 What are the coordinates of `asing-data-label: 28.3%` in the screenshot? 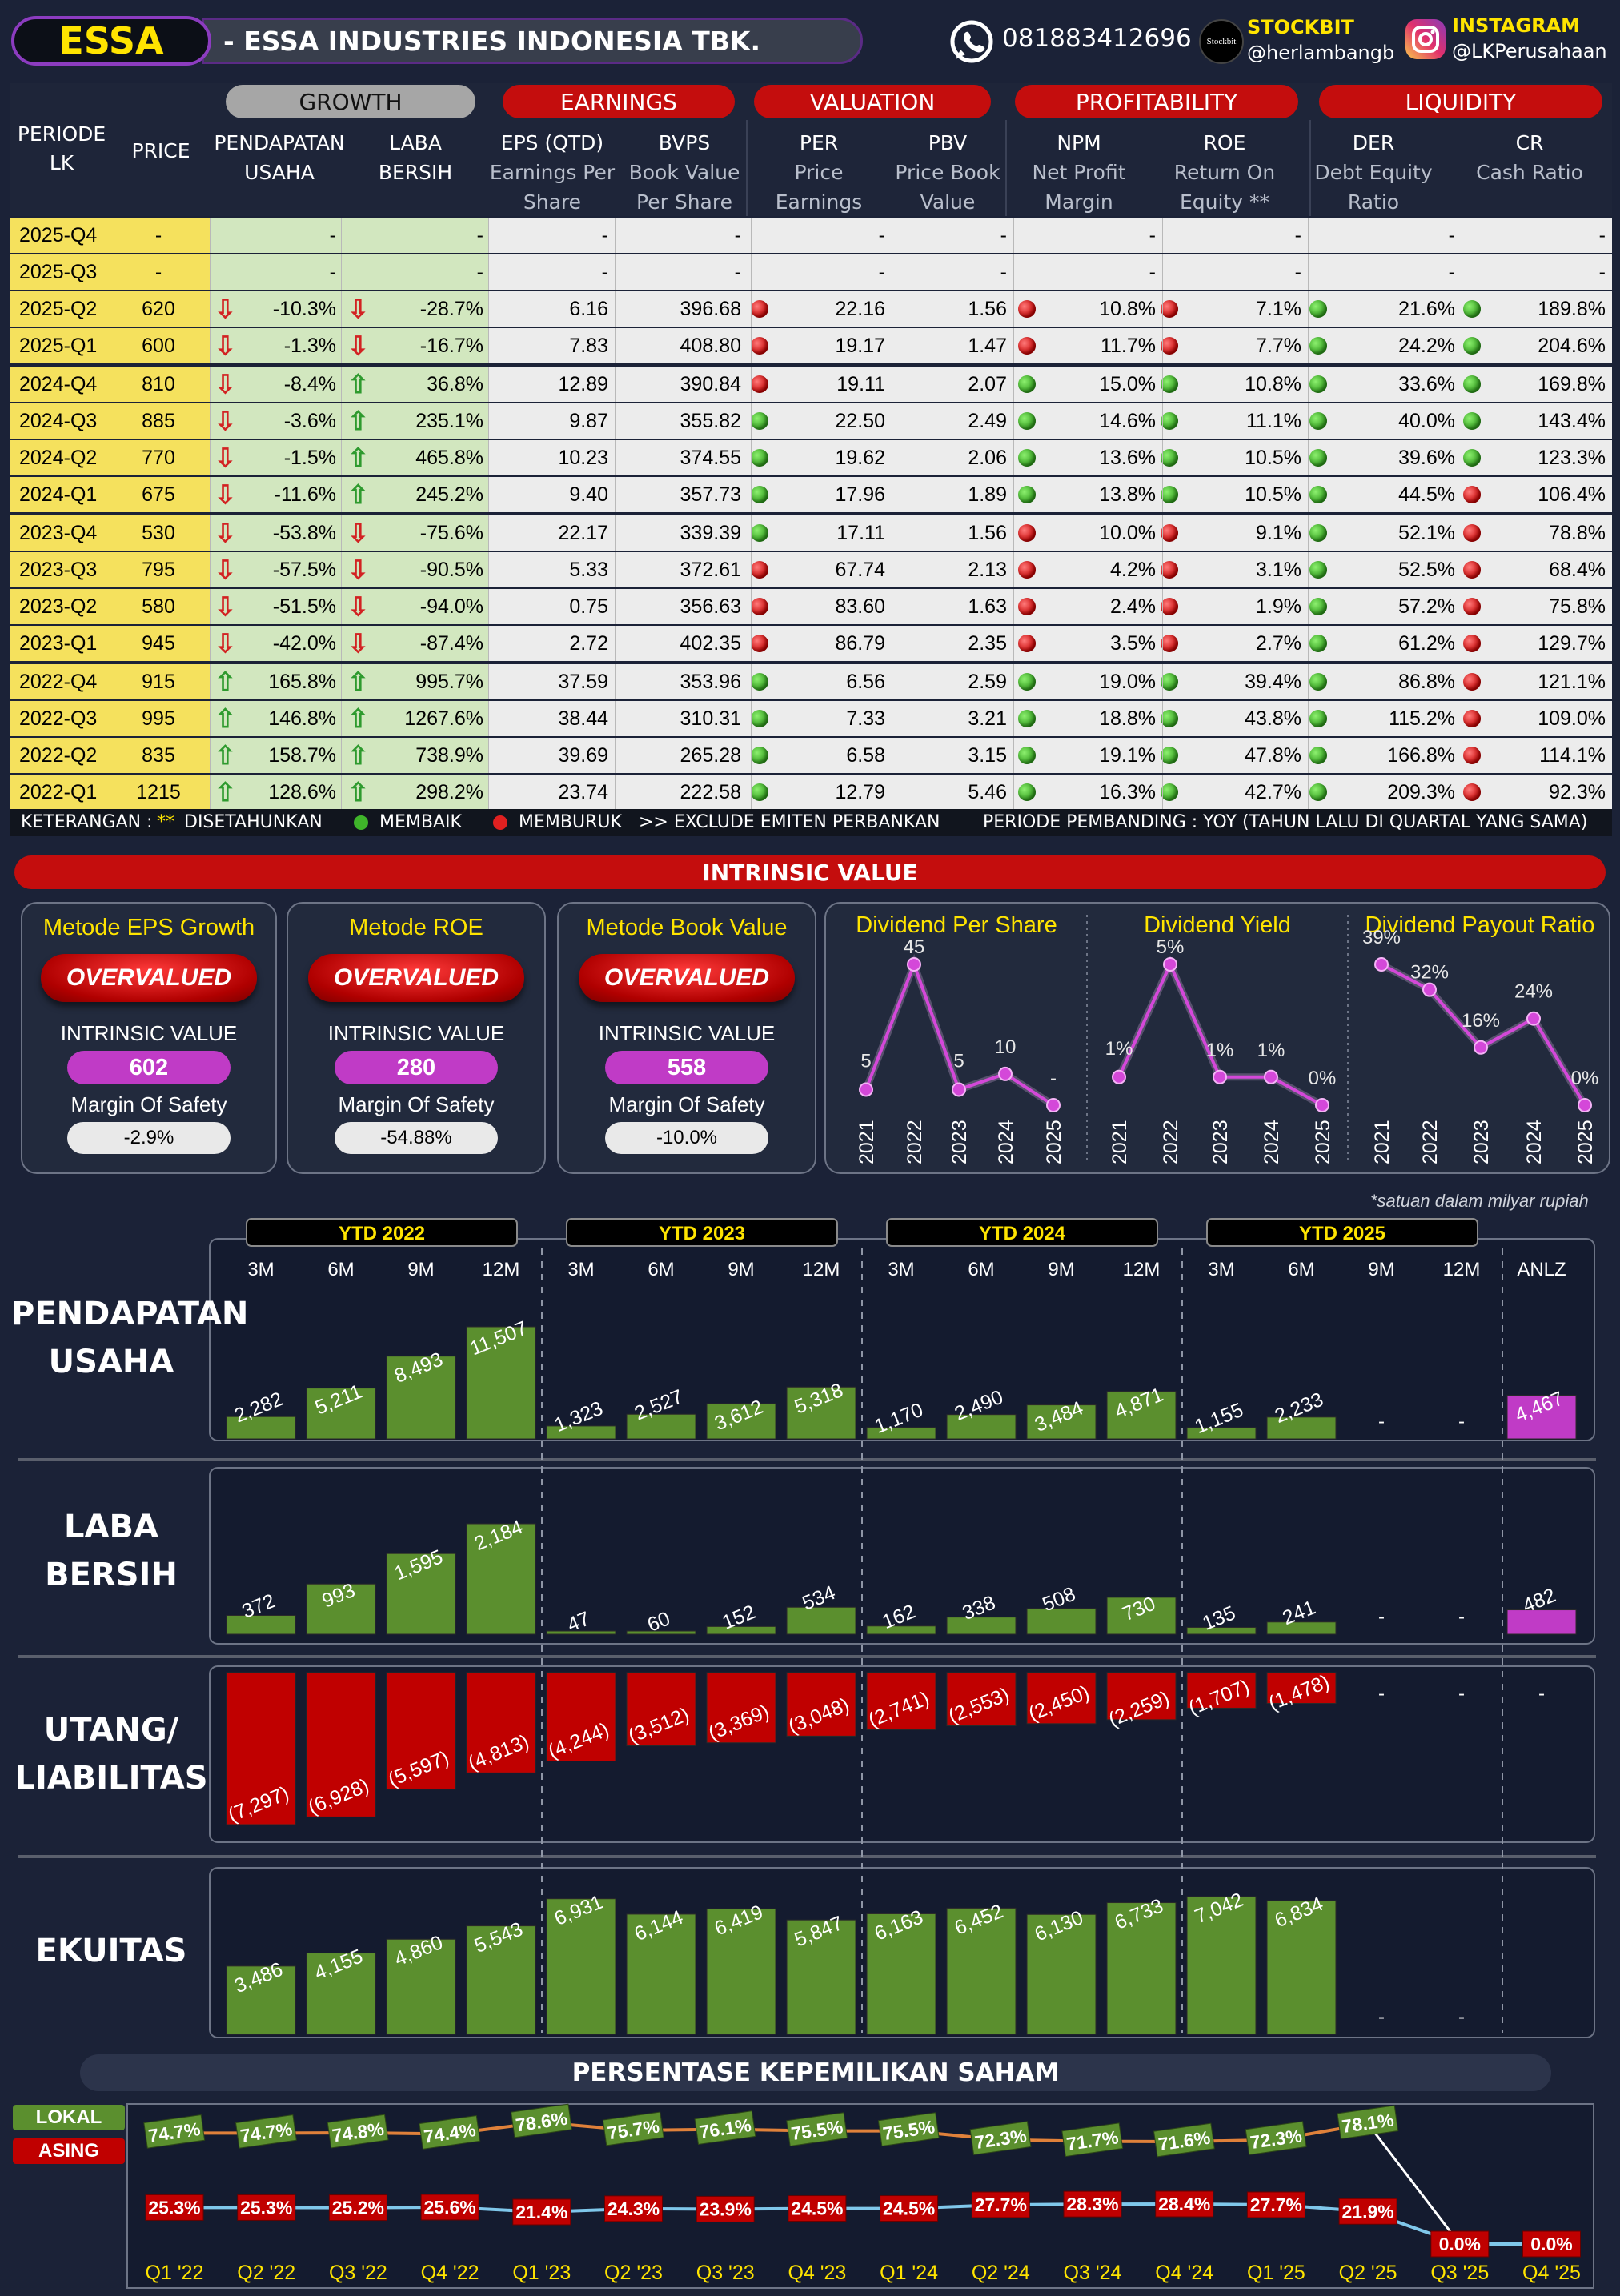 It's located at (1092, 2204).